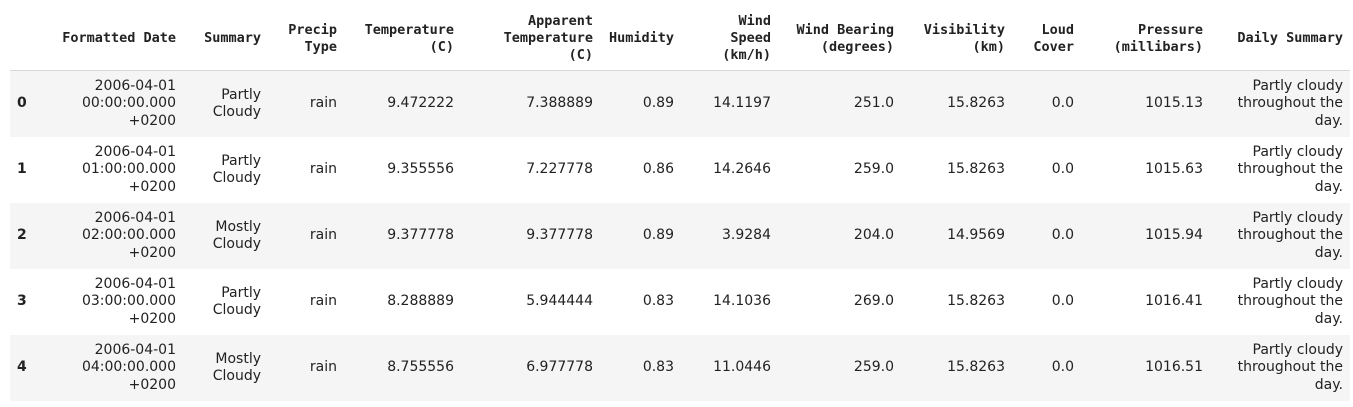 Image resolution: width=1353 pixels, height=407 pixels. I want to click on cell-wind-bearing: 269.0, so click(839, 302).